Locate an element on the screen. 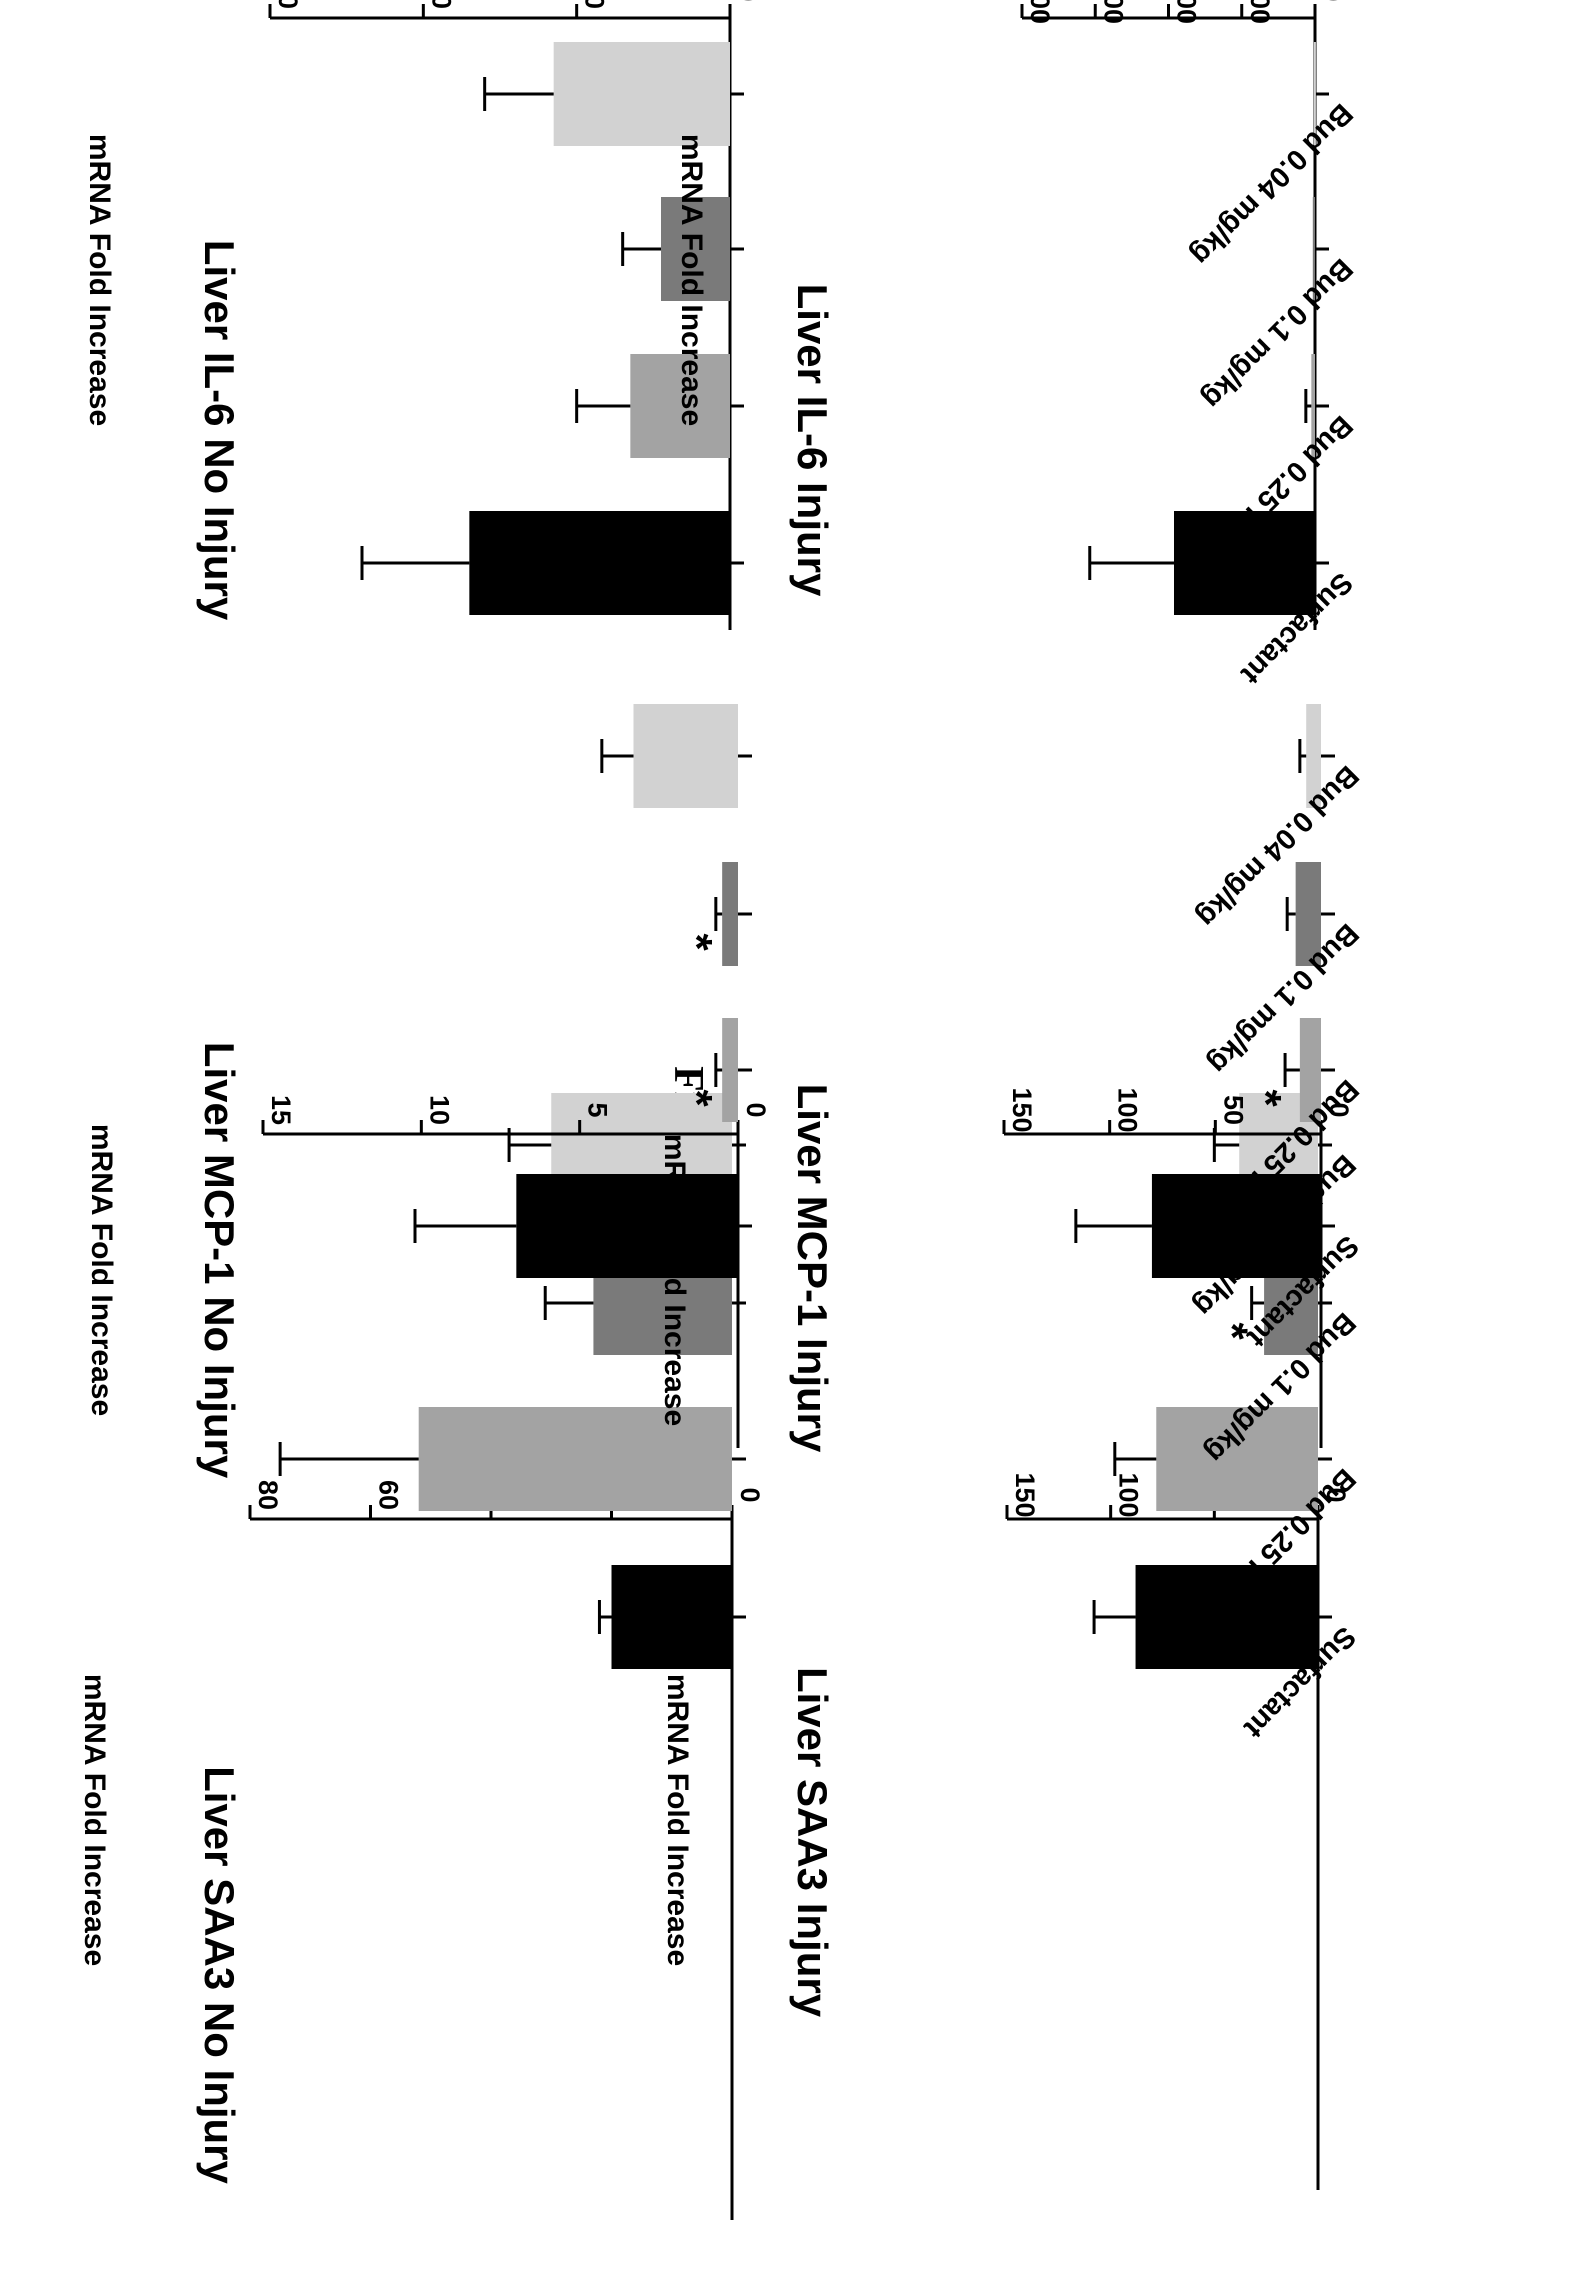 This screenshot has width=1570, height=2283. value-tick-label-80: 80 is located at coordinates (268, 1495).